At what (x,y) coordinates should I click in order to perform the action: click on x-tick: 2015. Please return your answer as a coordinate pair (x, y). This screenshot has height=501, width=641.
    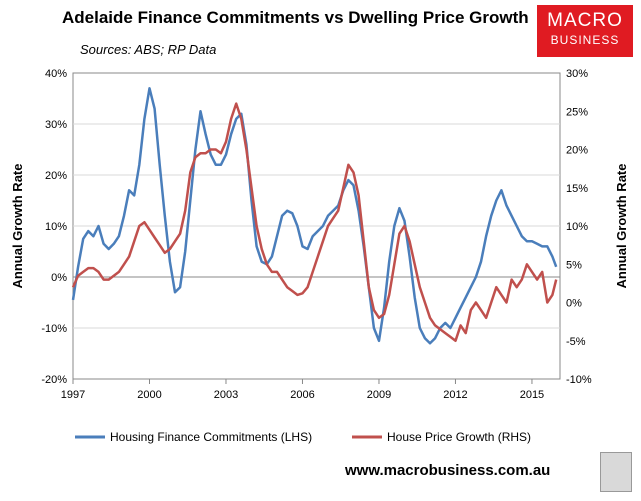
    Looking at the image, I should click on (532, 395).